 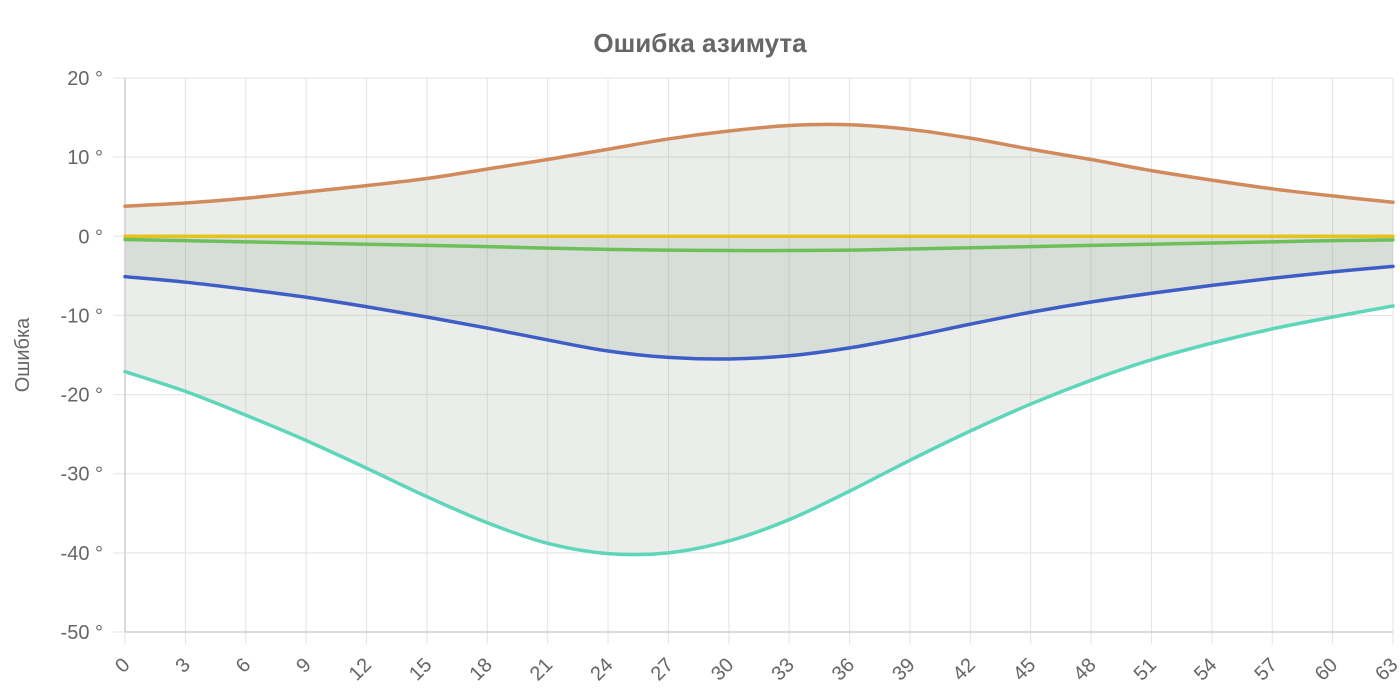 What do you see at coordinates (1084, 669) in the screenshot?
I see `x-tick-label: 48` at bounding box center [1084, 669].